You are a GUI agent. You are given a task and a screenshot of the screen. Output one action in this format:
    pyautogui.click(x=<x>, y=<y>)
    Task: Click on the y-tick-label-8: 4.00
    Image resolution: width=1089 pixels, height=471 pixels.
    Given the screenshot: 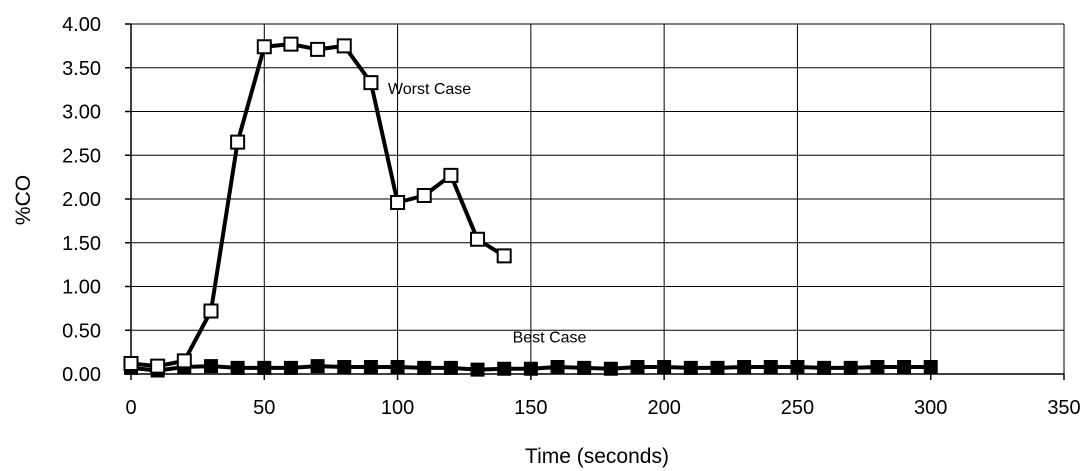 What is the action you would take?
    pyautogui.click(x=81, y=25)
    